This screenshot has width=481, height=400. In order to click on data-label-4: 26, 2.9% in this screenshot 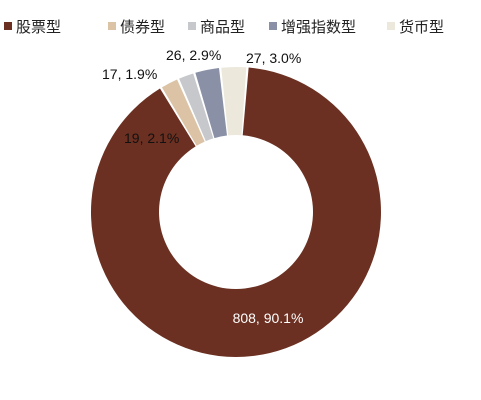, I will do `click(193, 55)`.